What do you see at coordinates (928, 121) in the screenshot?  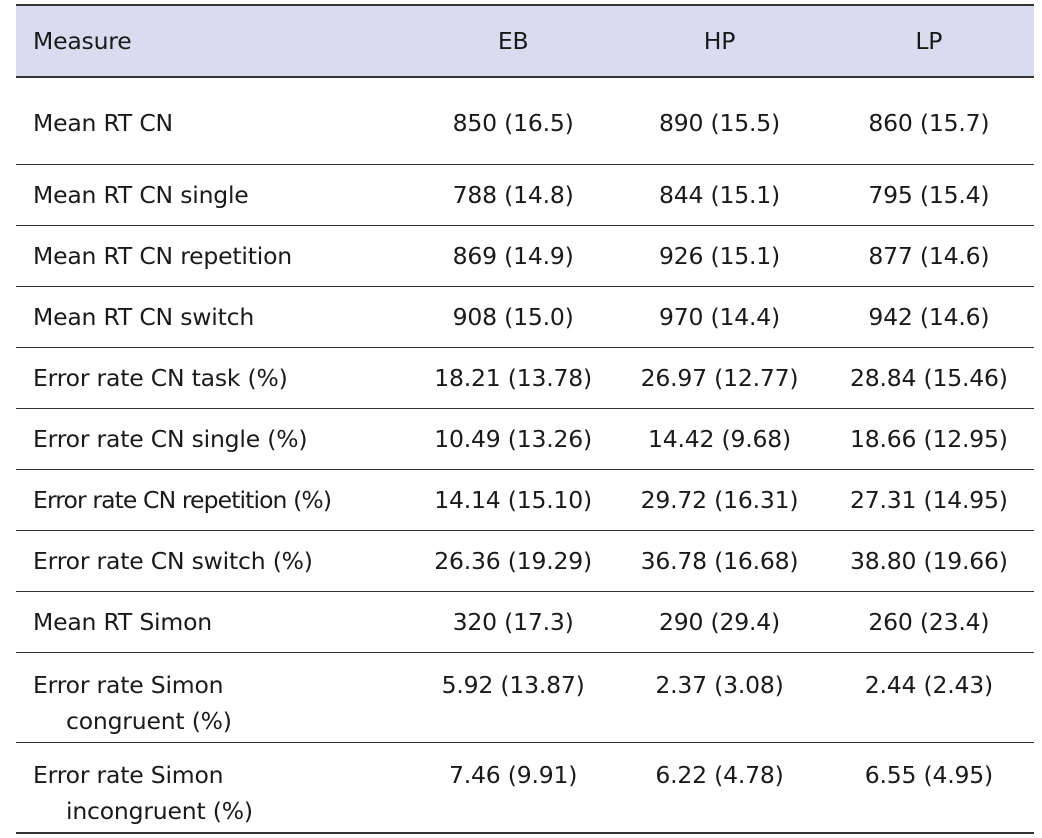 I see `cell-lp: 860 (15.7)` at bounding box center [928, 121].